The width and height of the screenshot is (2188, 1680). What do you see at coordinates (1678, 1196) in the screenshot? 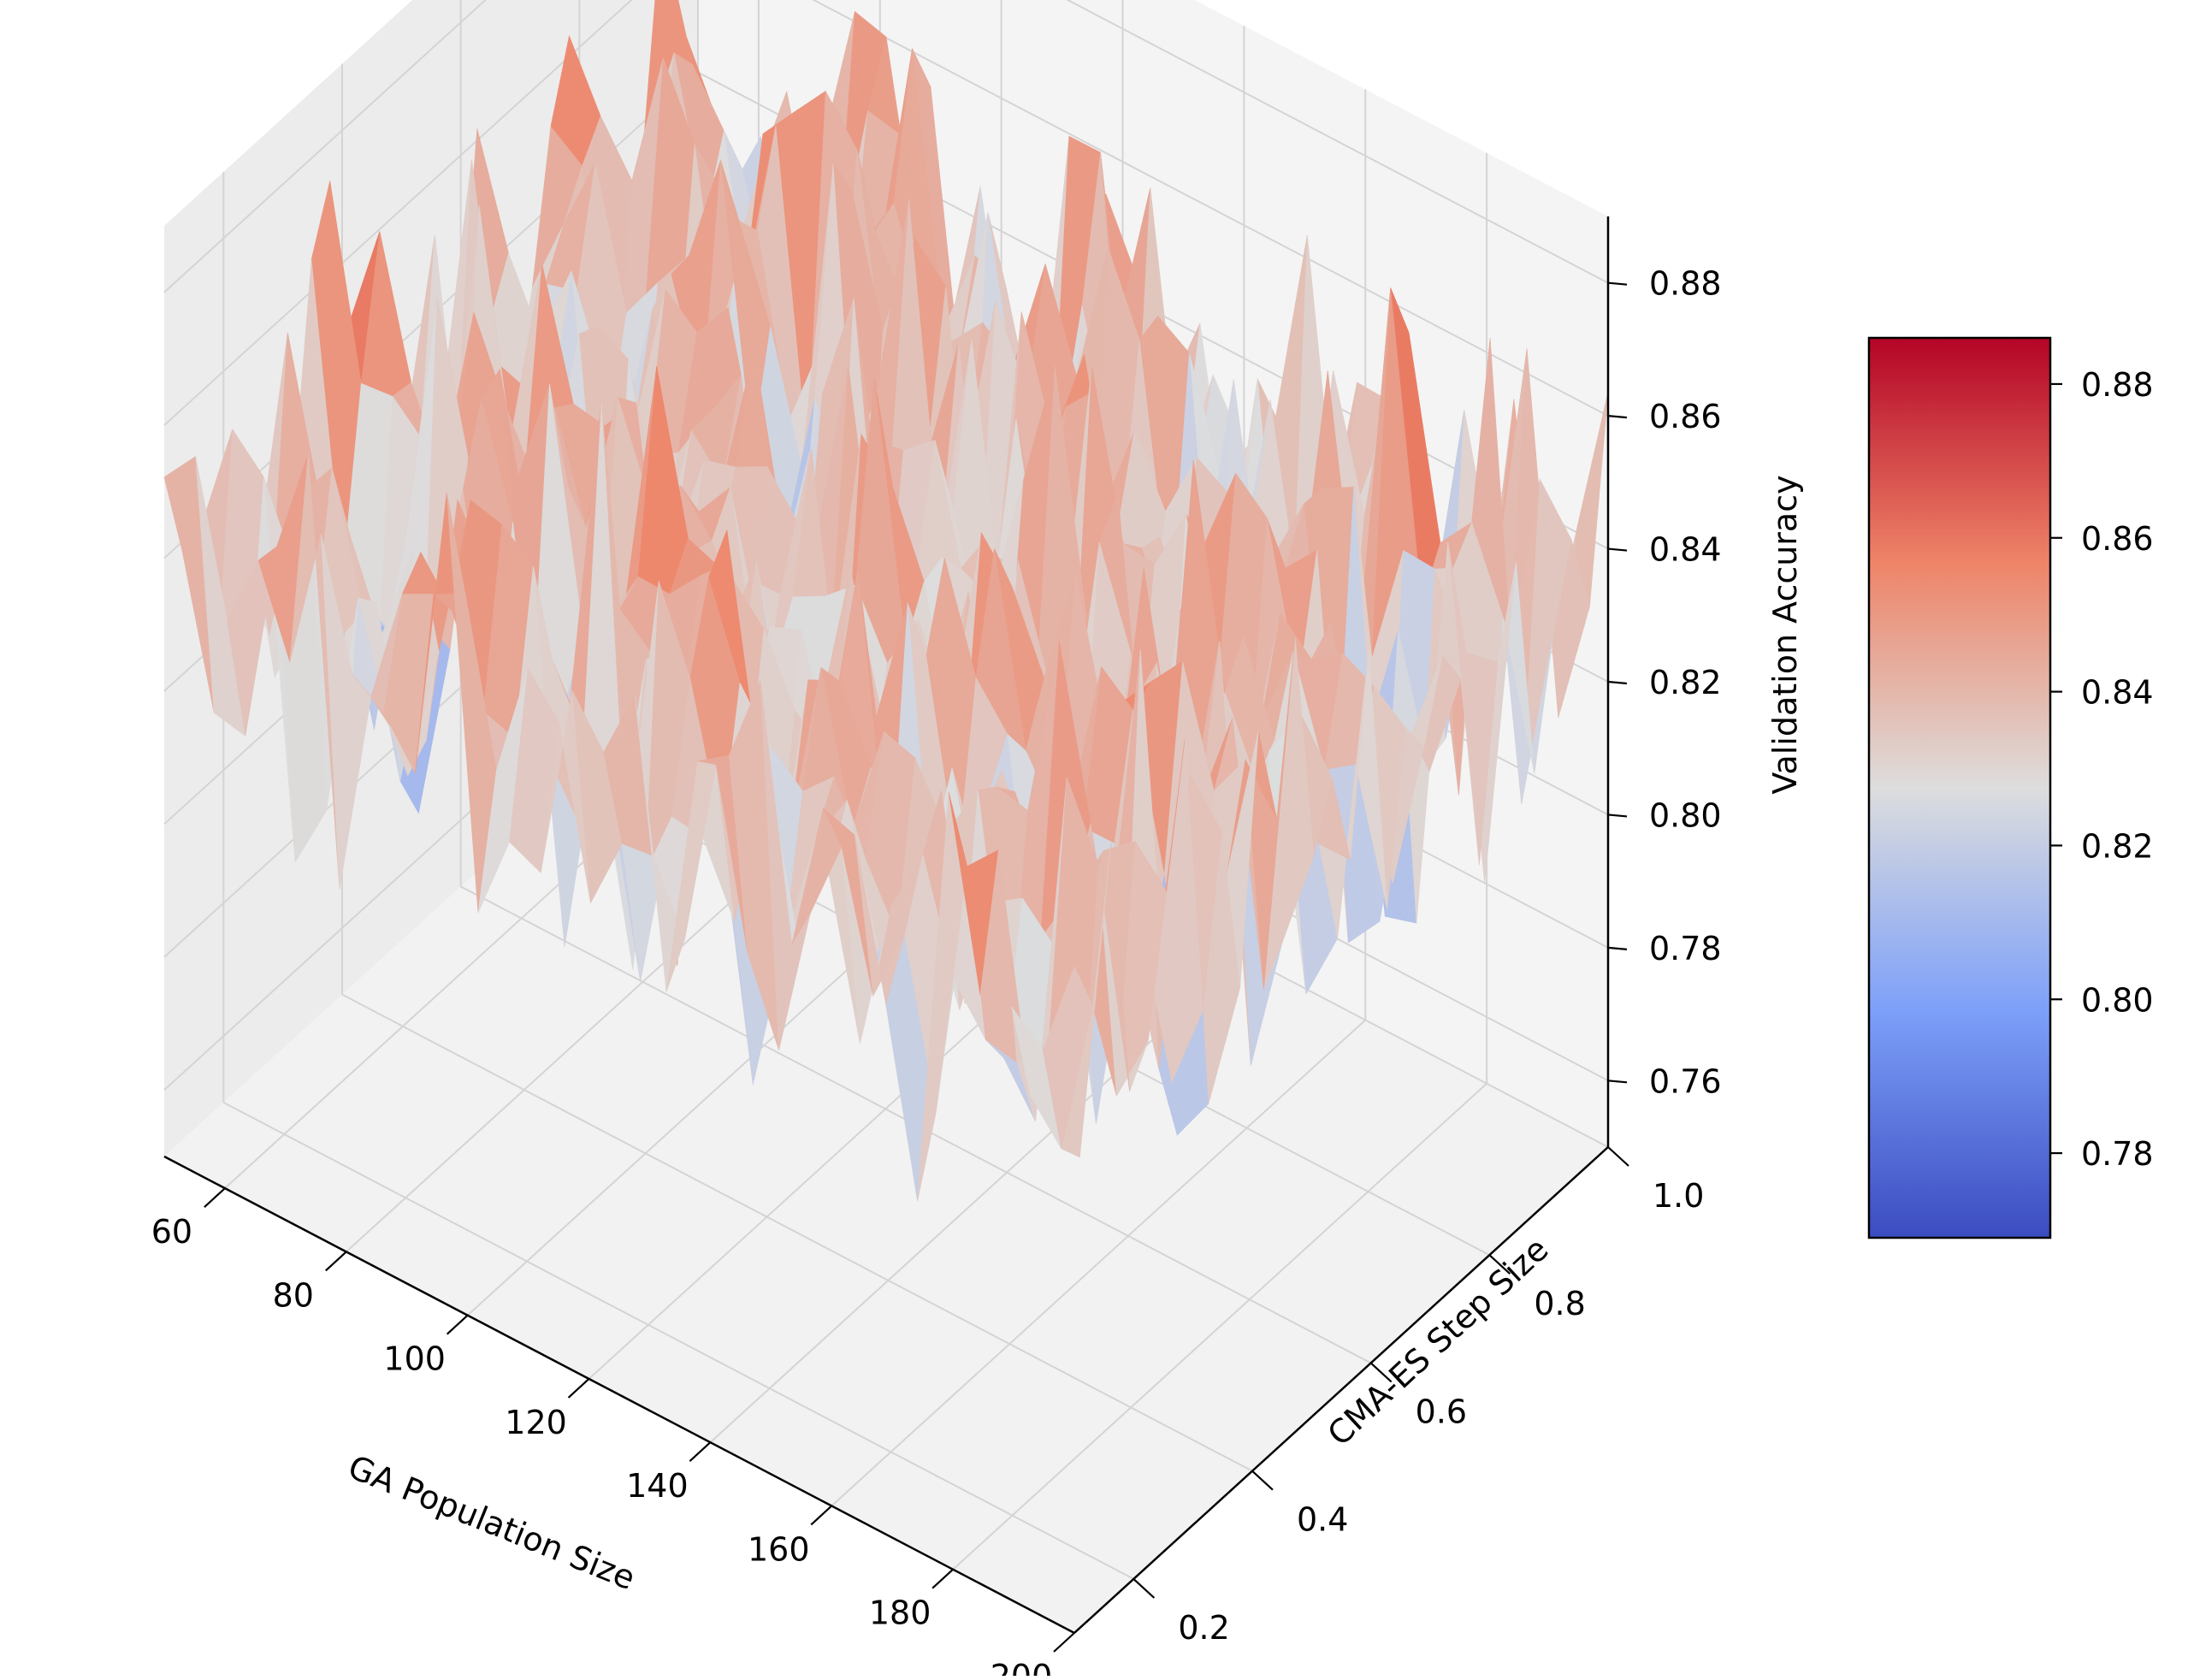
I see `y-tick-label: 1.0` at bounding box center [1678, 1196].